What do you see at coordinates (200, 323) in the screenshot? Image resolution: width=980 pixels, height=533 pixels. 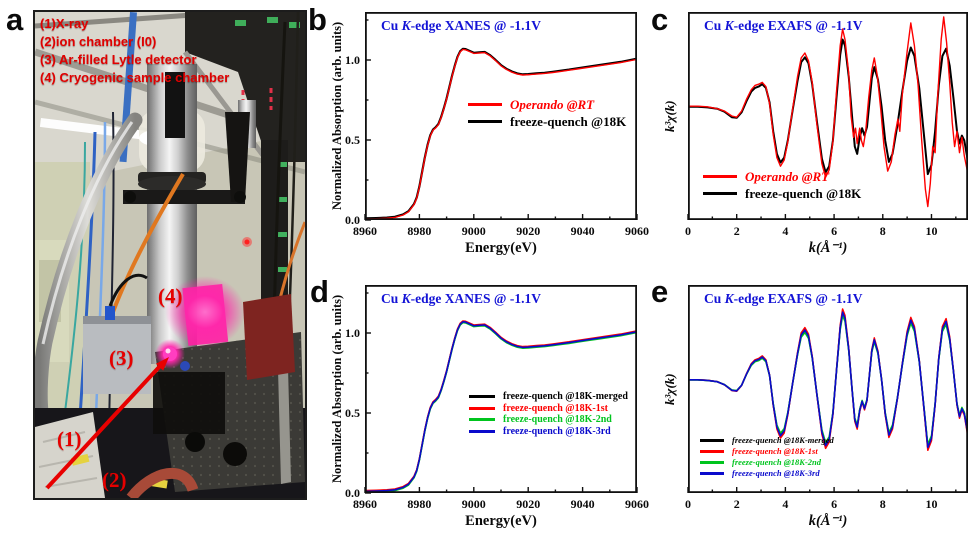 I see `sample-pink-glow` at bounding box center [200, 323].